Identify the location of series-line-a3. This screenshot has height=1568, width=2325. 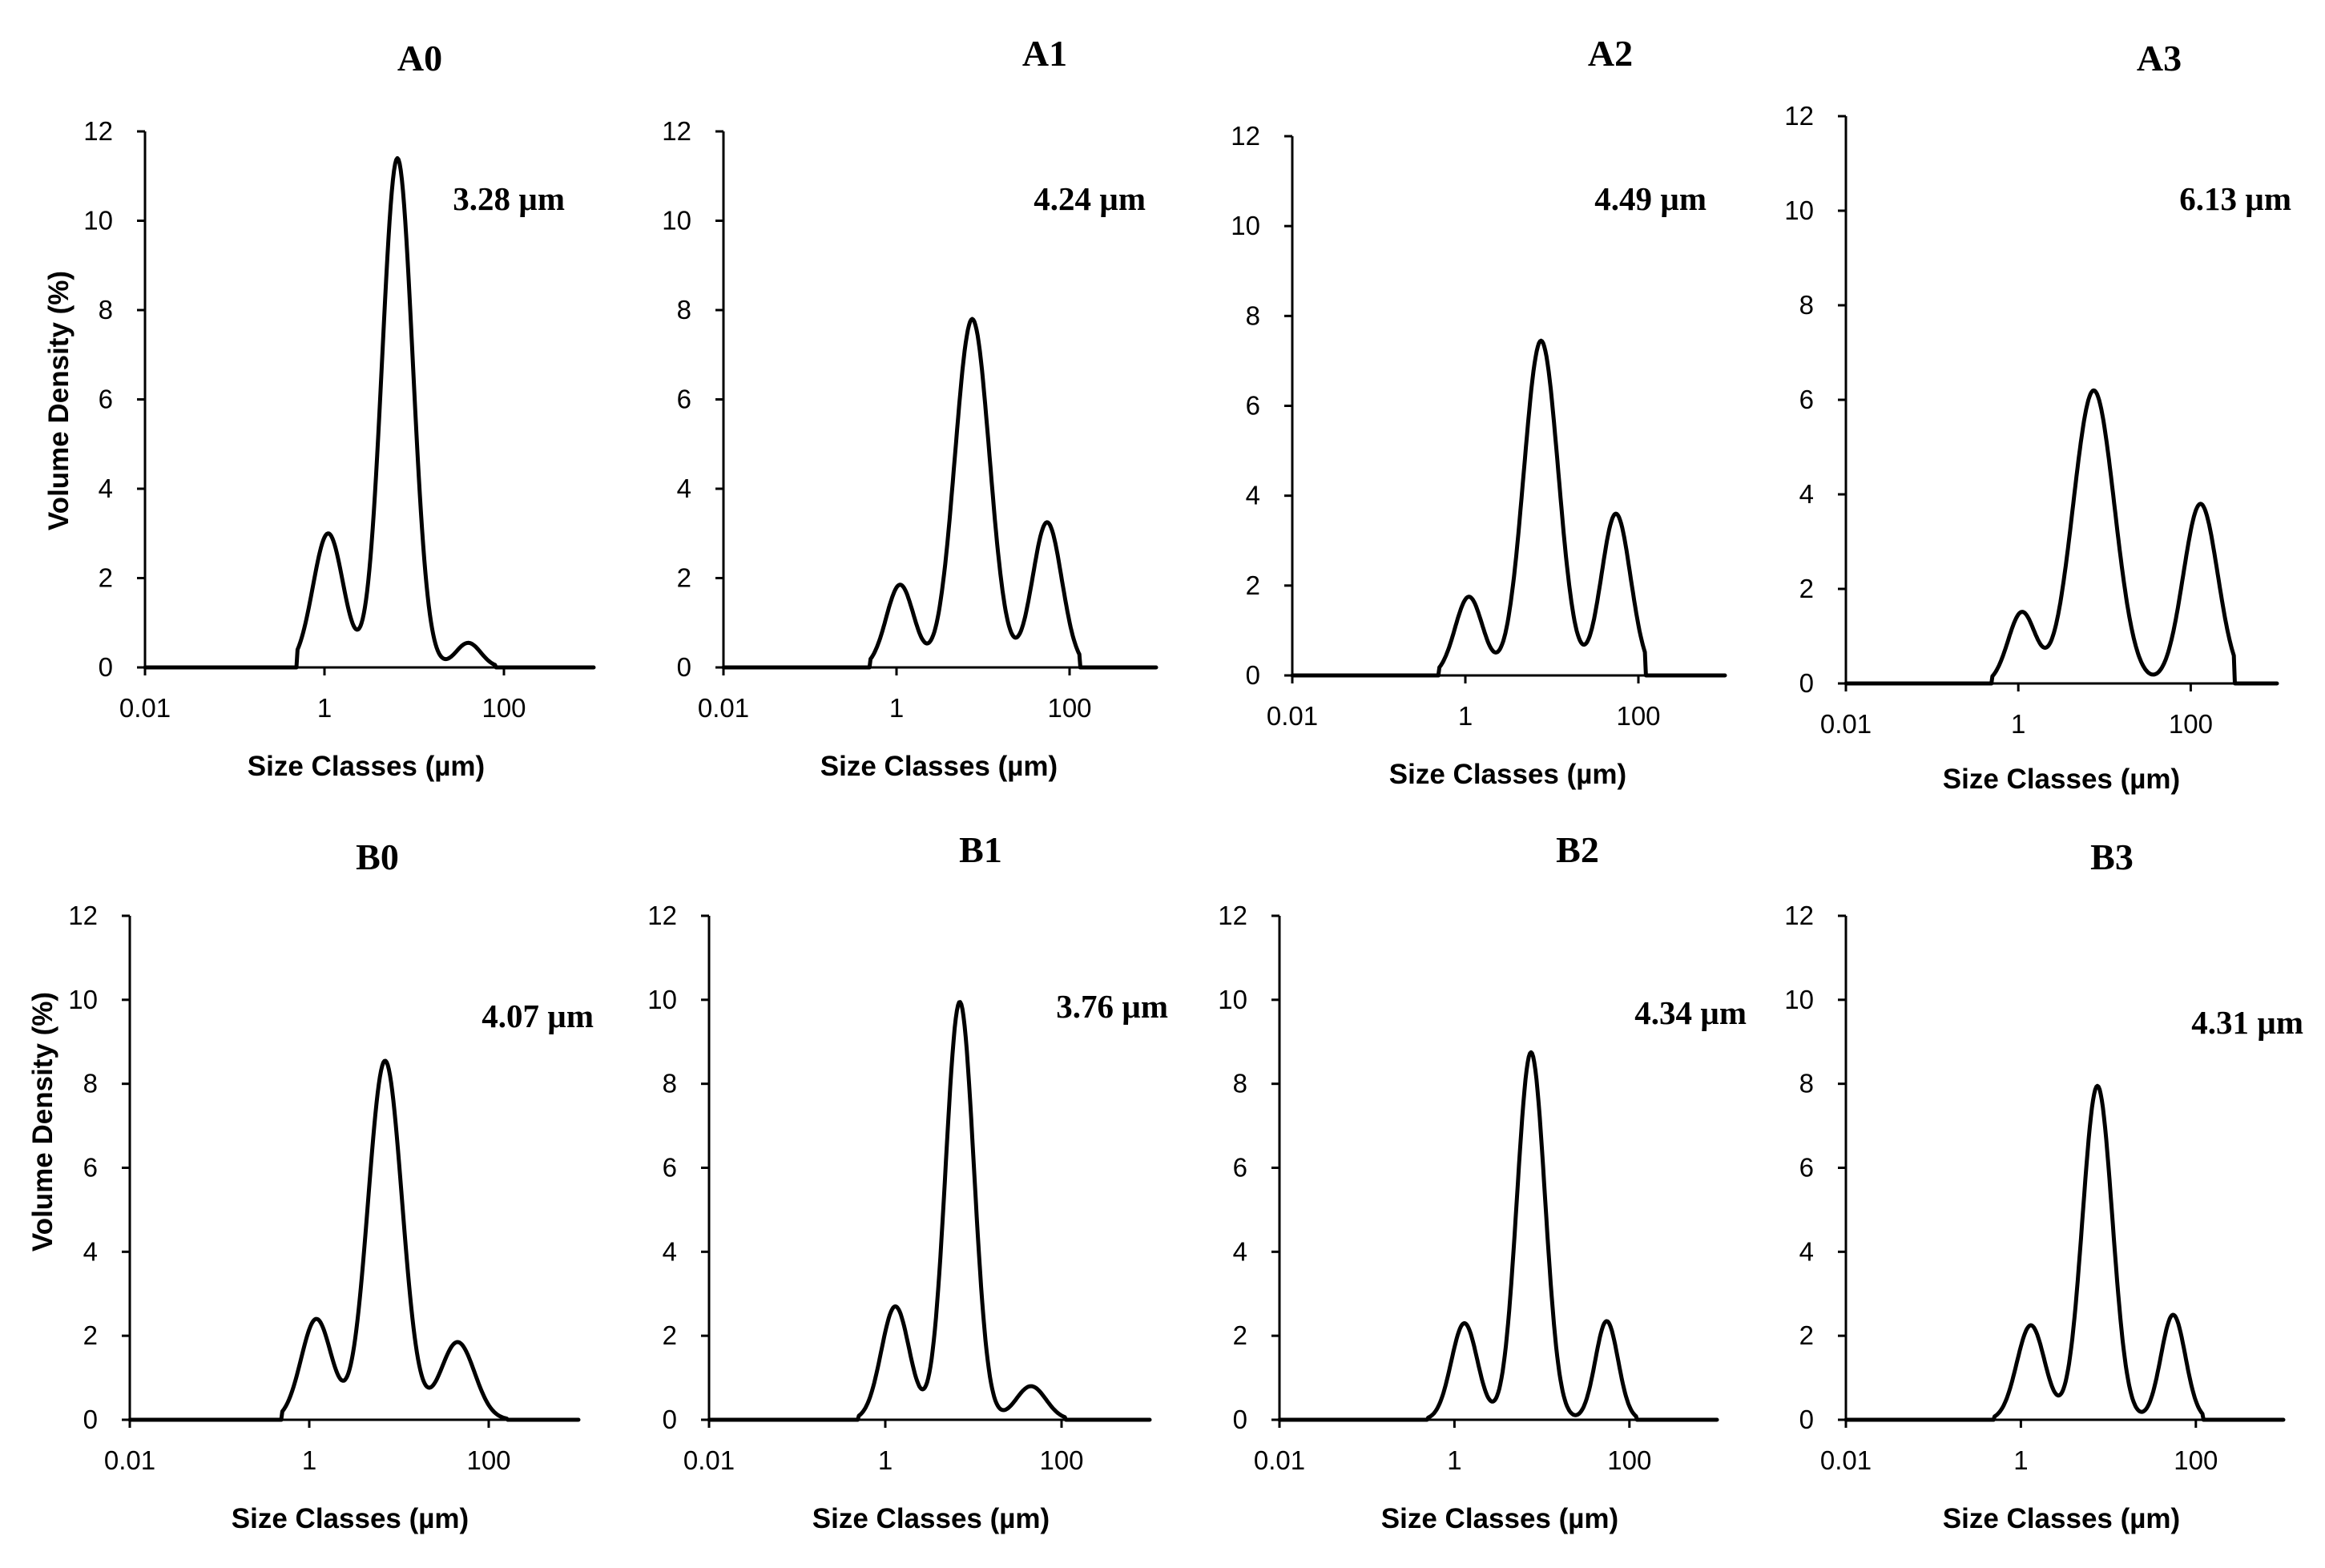
(2061, 537).